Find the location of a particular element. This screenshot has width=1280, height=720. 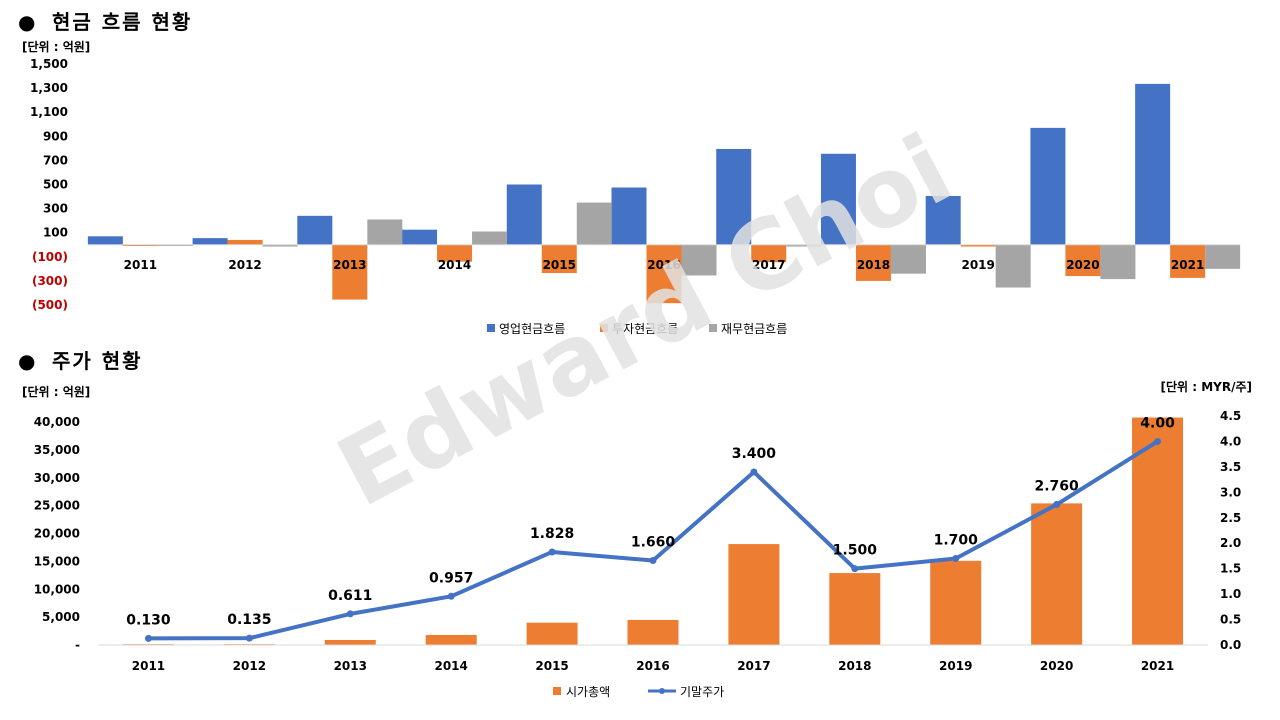

stock-right-tick-label: 4.5 is located at coordinates (1230, 416).